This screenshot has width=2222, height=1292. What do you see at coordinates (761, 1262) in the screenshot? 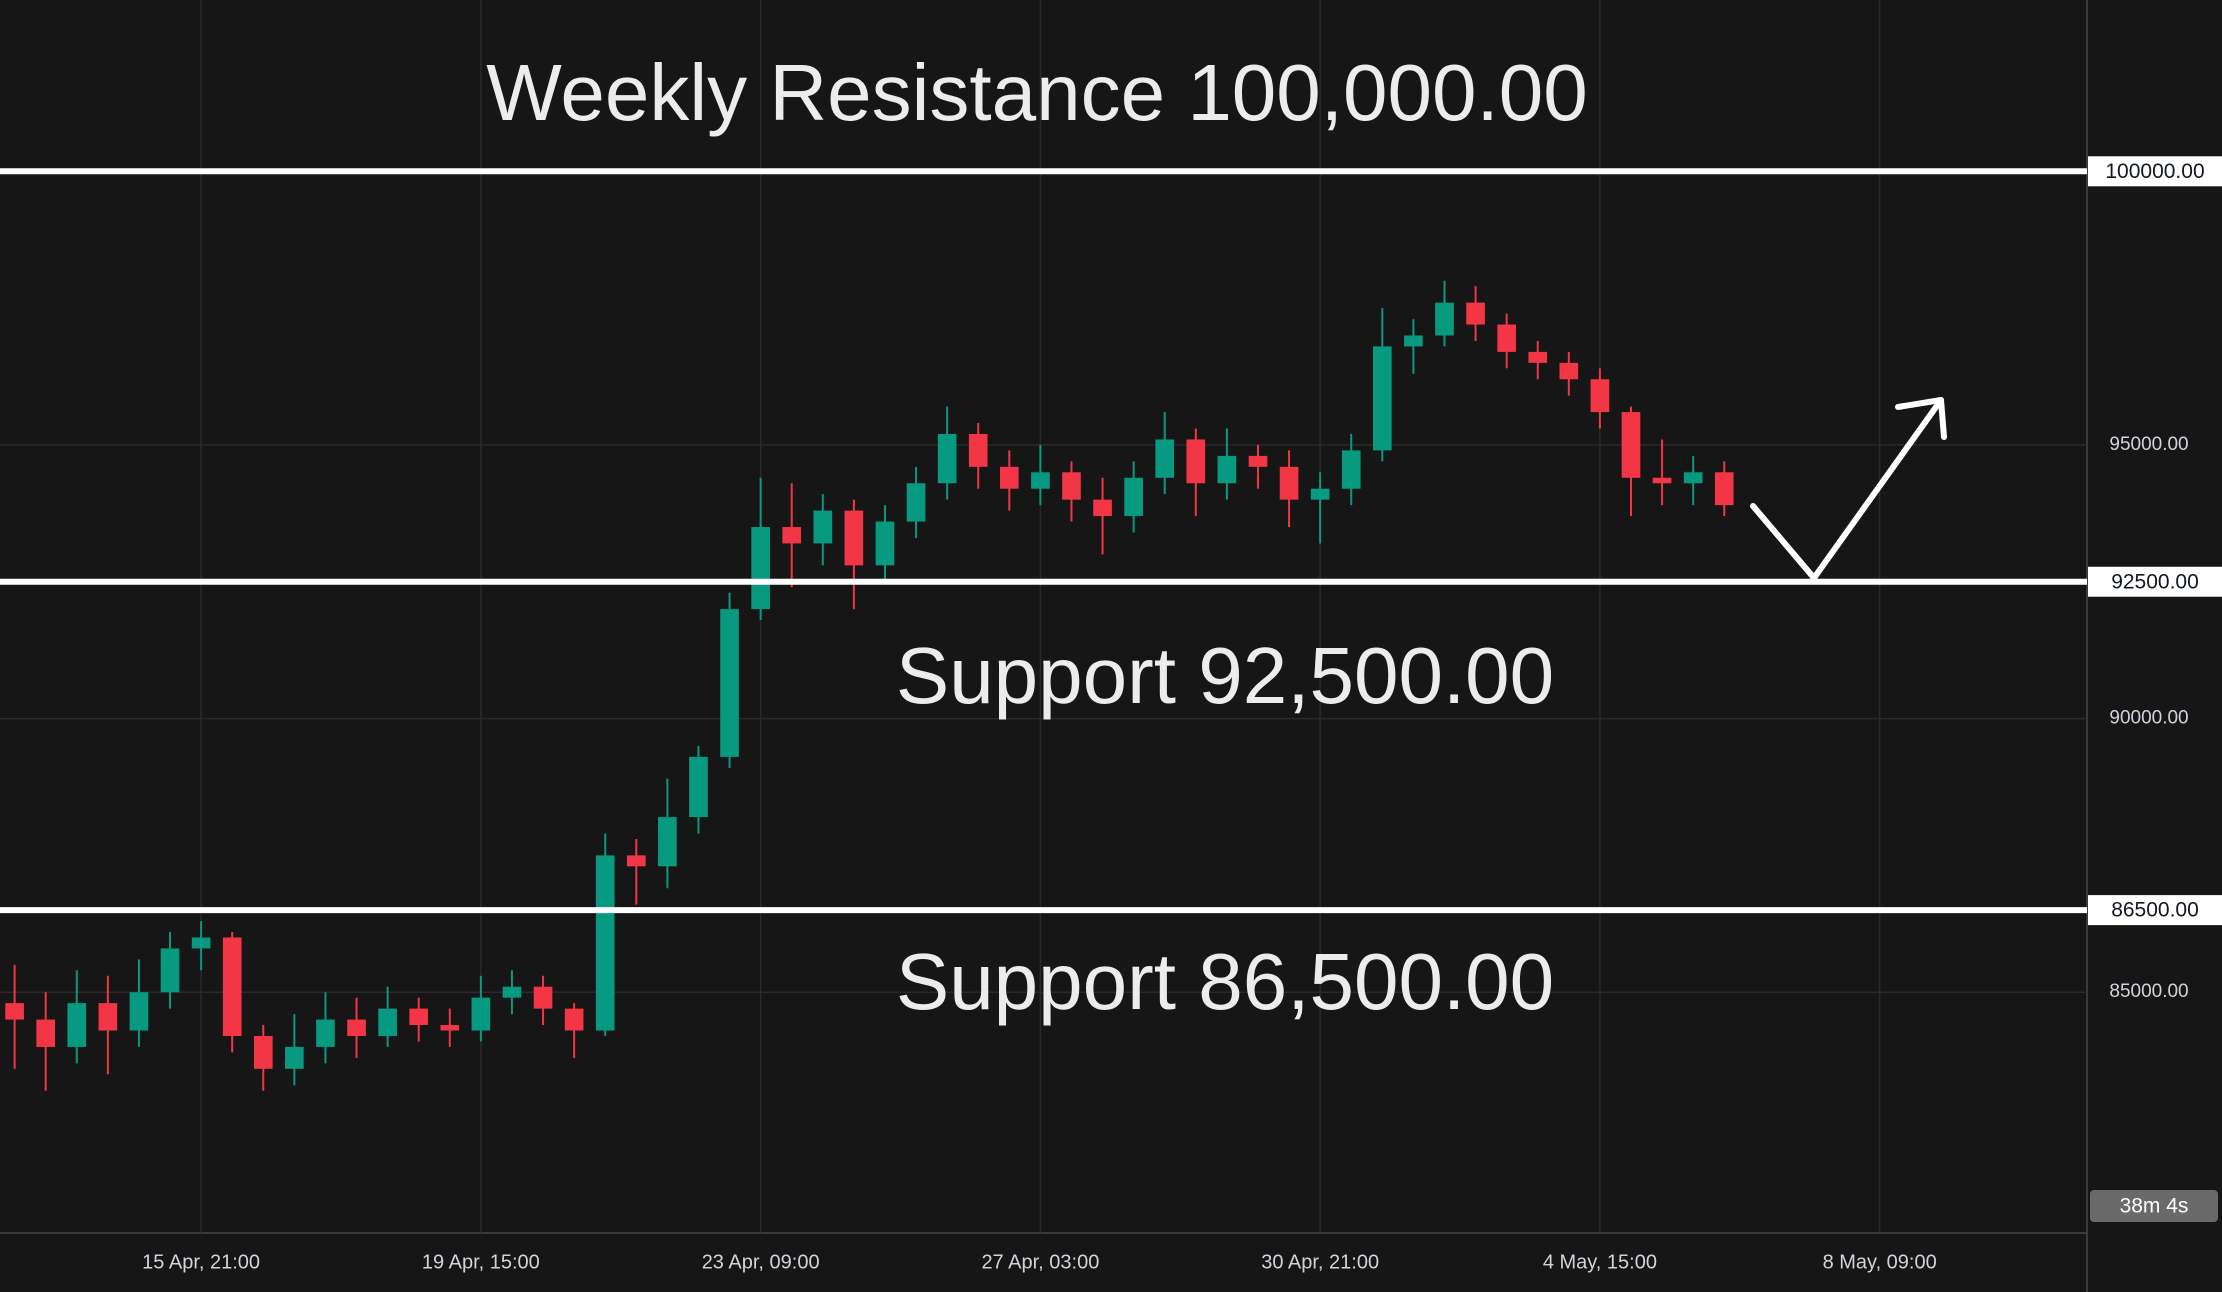
I see `x-tick-label: 23 Apr, 09:00` at bounding box center [761, 1262].